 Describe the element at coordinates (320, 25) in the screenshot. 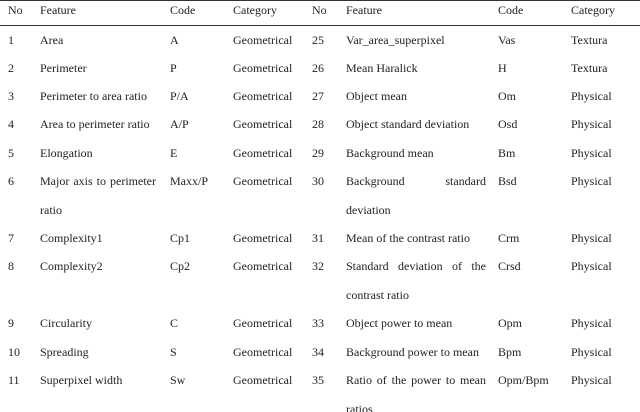

I see `header-rule` at that location.